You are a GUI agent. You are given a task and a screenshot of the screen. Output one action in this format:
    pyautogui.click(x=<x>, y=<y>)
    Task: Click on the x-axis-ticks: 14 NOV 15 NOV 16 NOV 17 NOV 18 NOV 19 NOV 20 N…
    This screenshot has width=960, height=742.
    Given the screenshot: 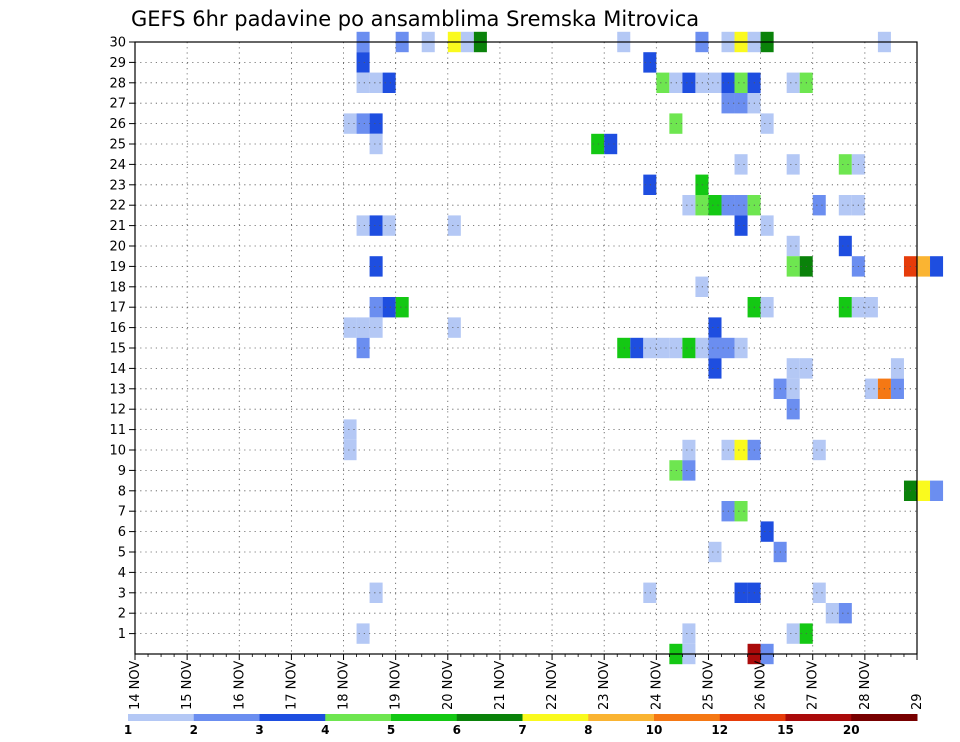 What is the action you would take?
    pyautogui.click(x=526, y=682)
    